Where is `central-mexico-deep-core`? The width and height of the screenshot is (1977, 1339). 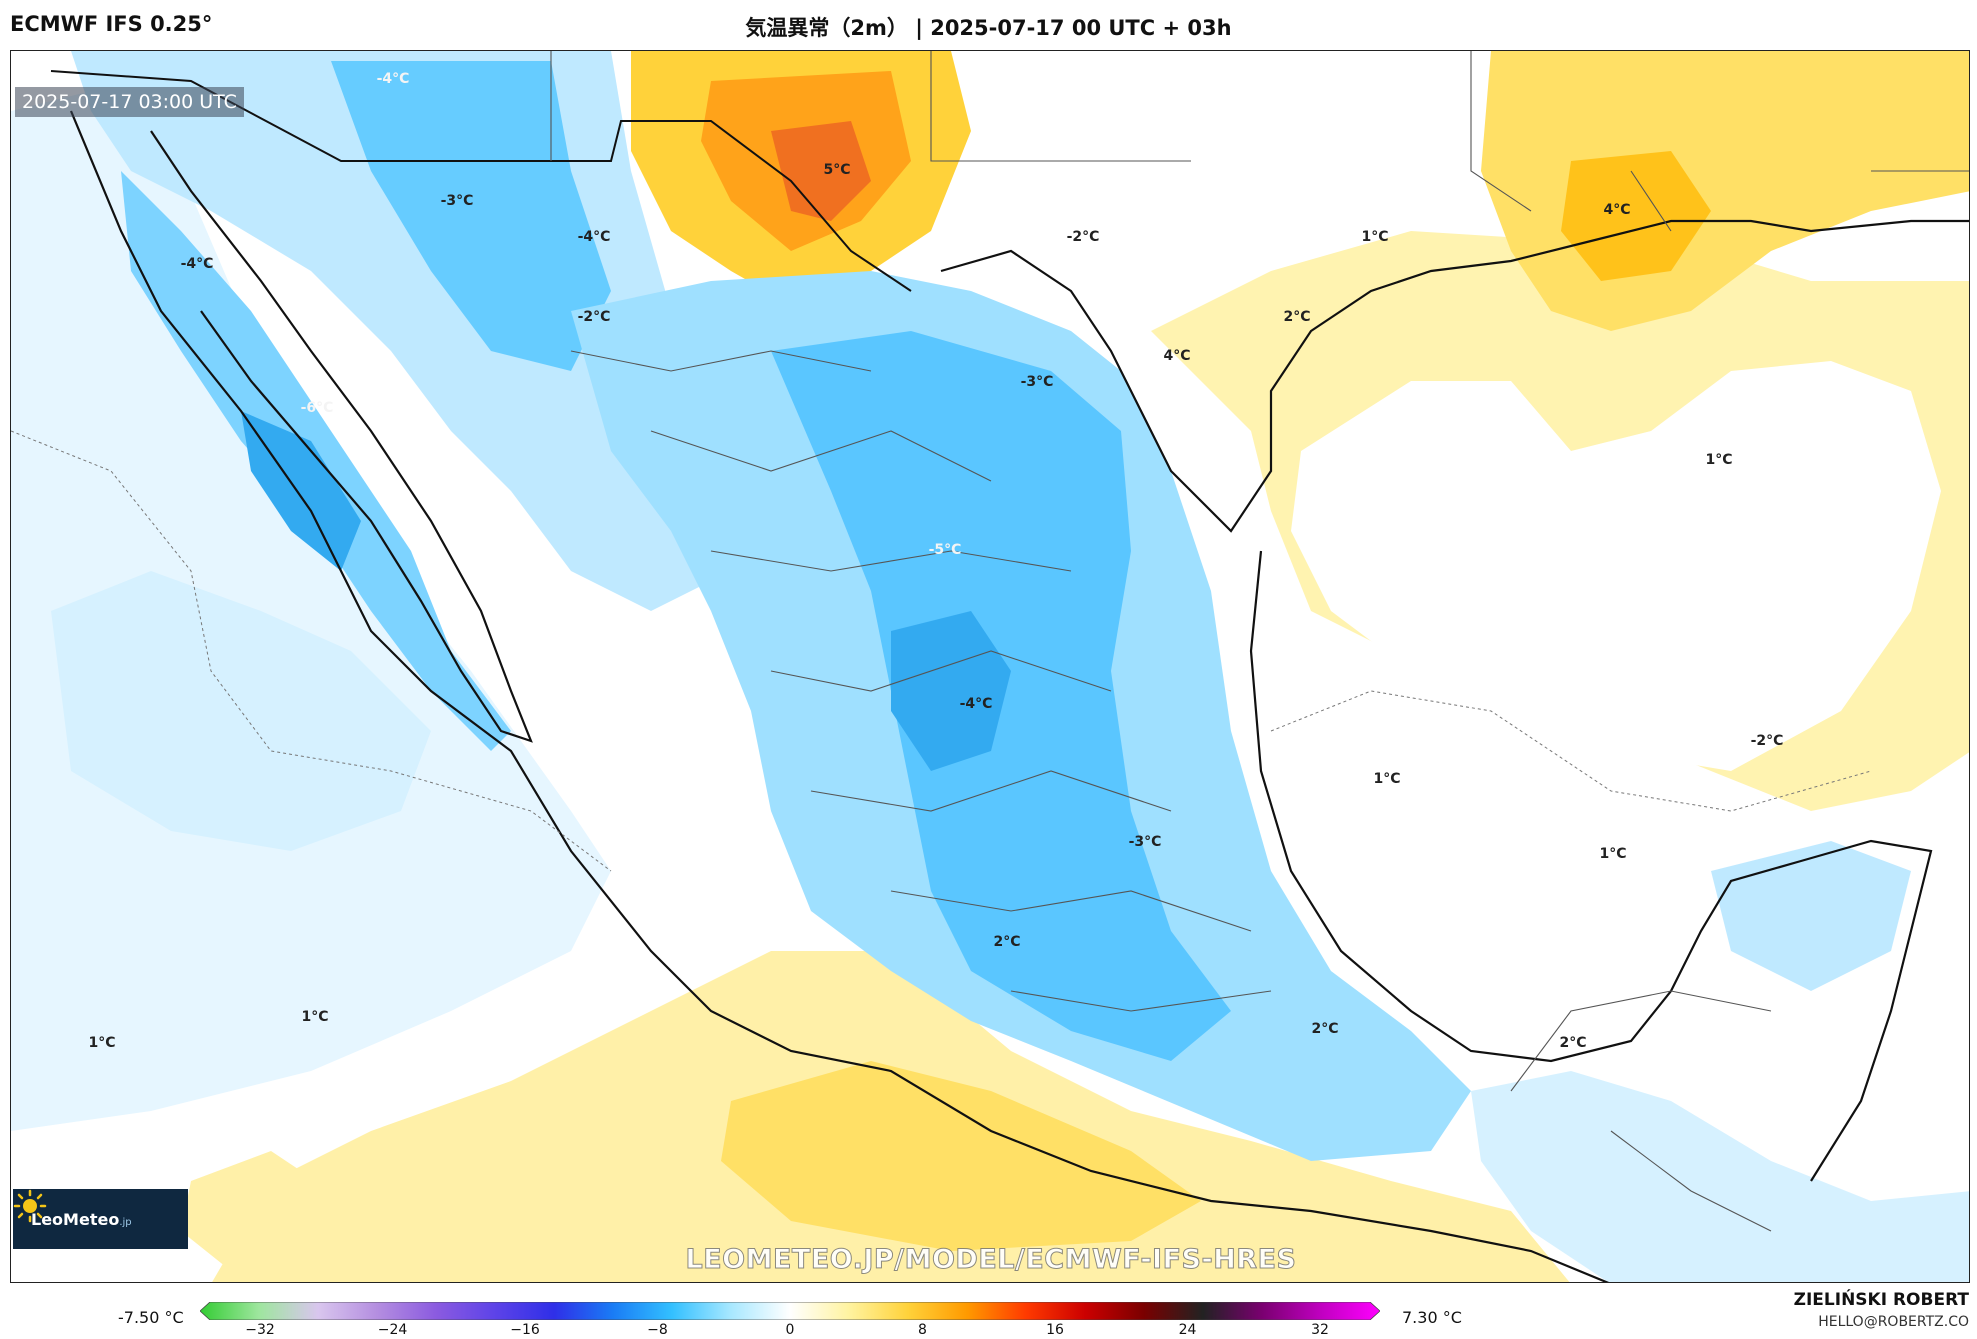 central-mexico-deep-core is located at coordinates (951, 691).